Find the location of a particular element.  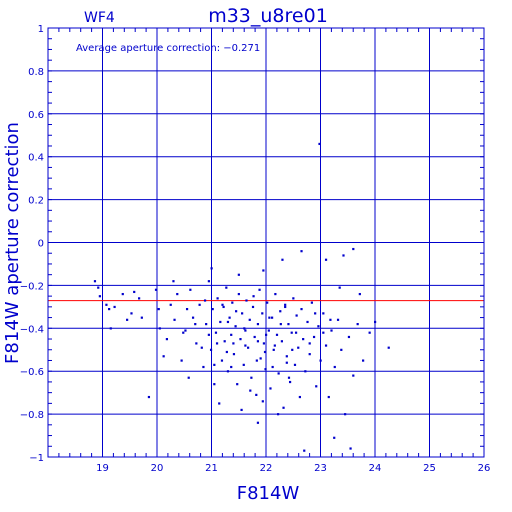

y-tick-label: 1 is located at coordinates (41, 29).